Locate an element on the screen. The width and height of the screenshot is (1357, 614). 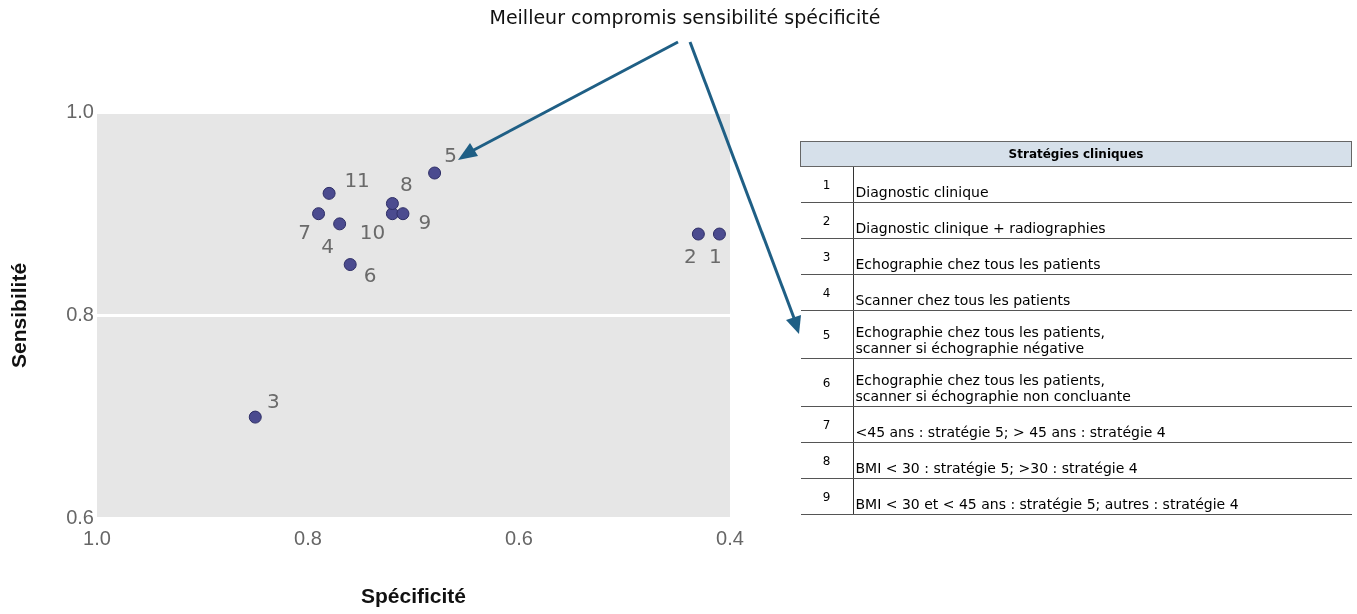
text: BMI < 30 et < 45 ans : stratégie 5; autres : stratégie 4 is located at coordinates (1102, 496).